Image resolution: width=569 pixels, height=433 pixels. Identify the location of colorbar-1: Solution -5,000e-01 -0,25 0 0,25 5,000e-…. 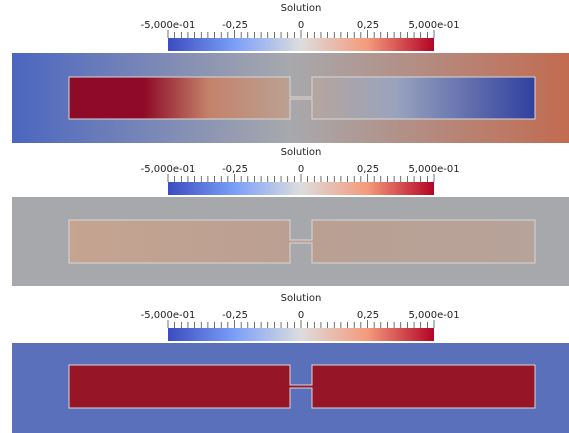
(300, 27).